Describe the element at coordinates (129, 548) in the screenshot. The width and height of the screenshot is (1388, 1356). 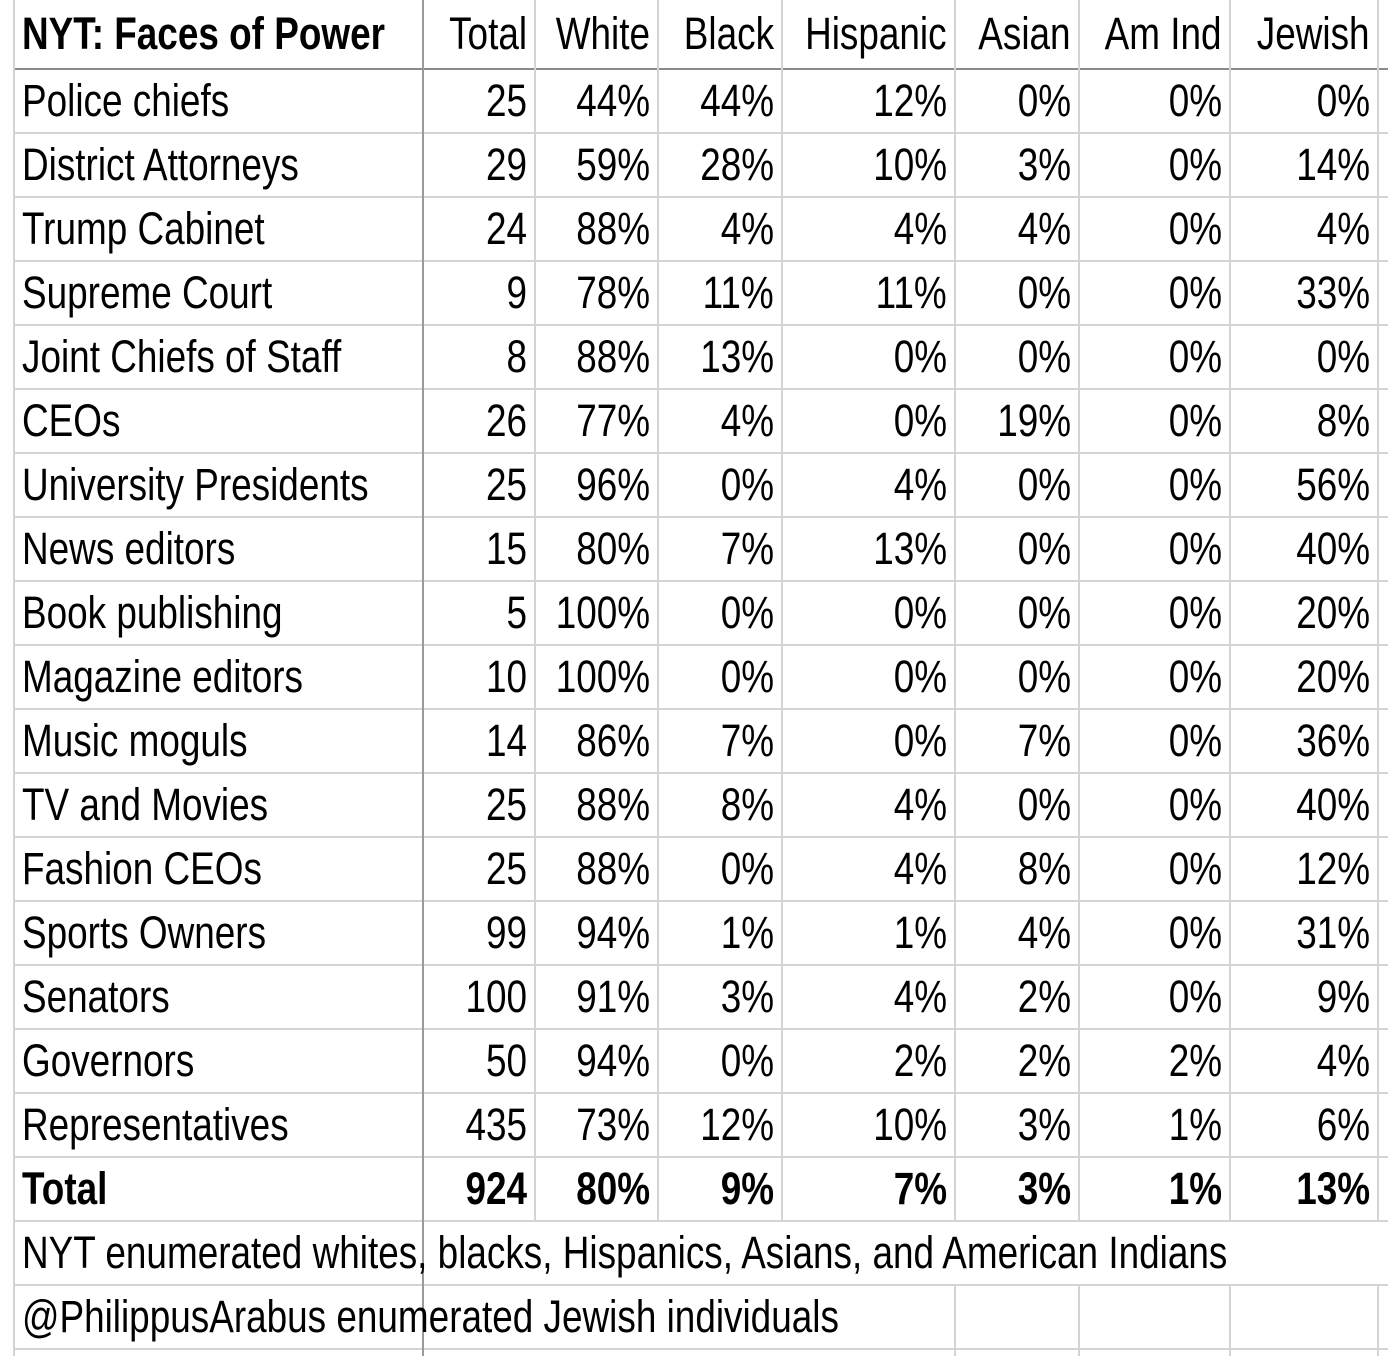
I see `row-label: News editors` at that location.